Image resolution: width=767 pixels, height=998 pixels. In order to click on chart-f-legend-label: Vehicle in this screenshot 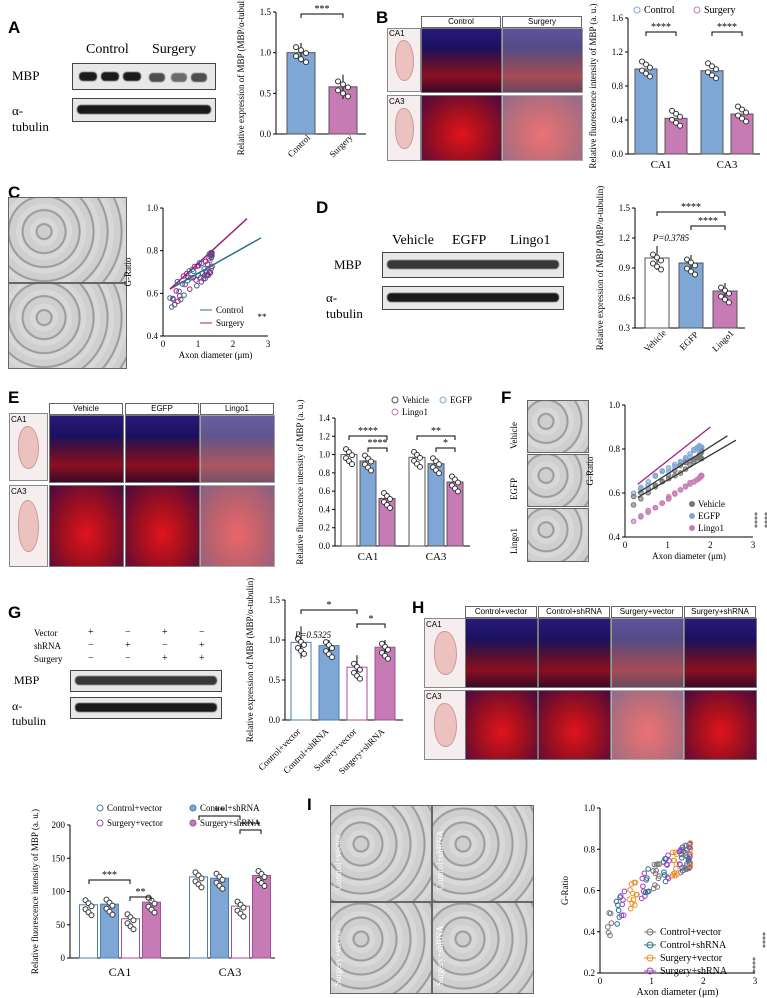, I will do `click(711, 504)`.